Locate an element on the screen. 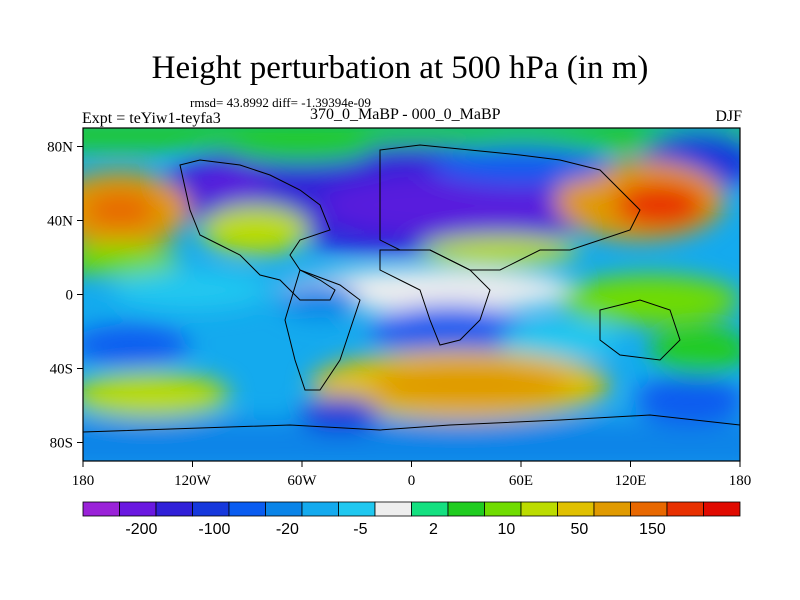 This screenshot has width=800, height=600. x-tick-label: 0 is located at coordinates (412, 481).